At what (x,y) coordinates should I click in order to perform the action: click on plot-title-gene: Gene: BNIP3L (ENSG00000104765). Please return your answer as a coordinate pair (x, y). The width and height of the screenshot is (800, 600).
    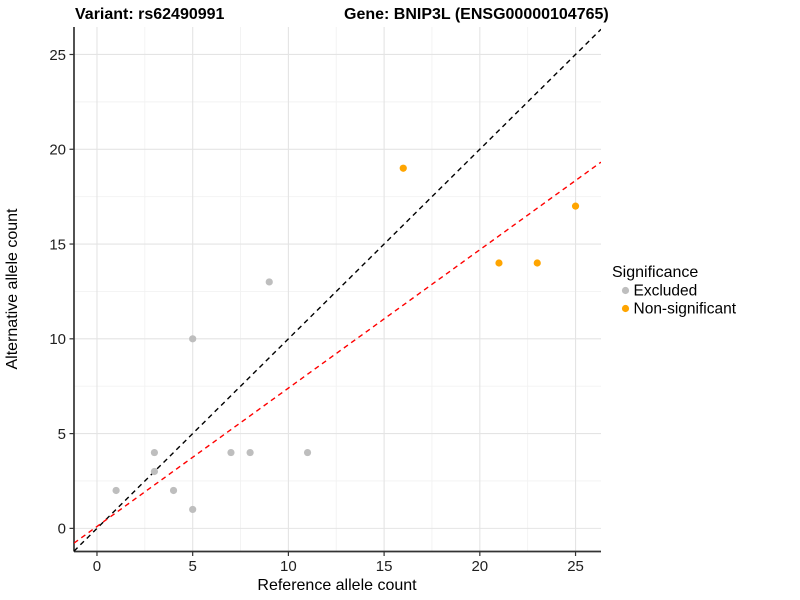
    Looking at the image, I should click on (476, 14).